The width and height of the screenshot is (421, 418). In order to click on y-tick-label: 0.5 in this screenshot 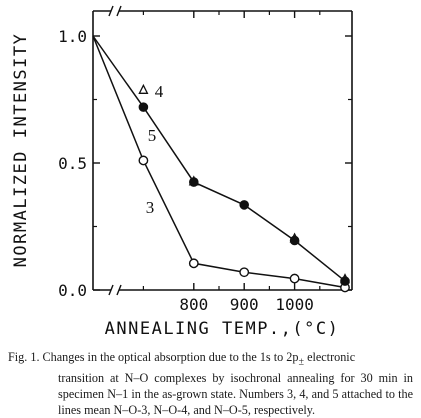, I will do `click(72, 163)`.